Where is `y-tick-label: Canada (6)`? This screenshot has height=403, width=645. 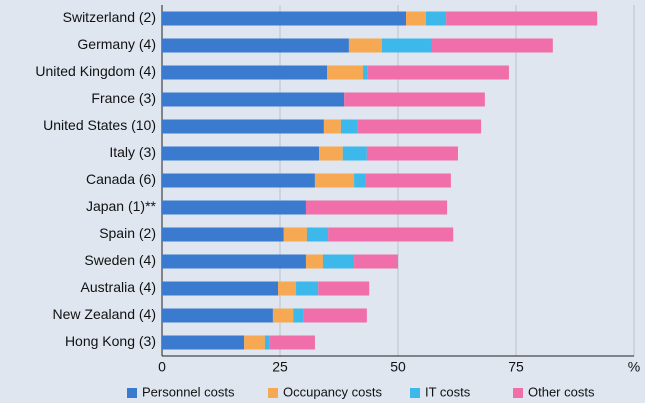
y-tick-label: Canada (6) is located at coordinates (121, 179).